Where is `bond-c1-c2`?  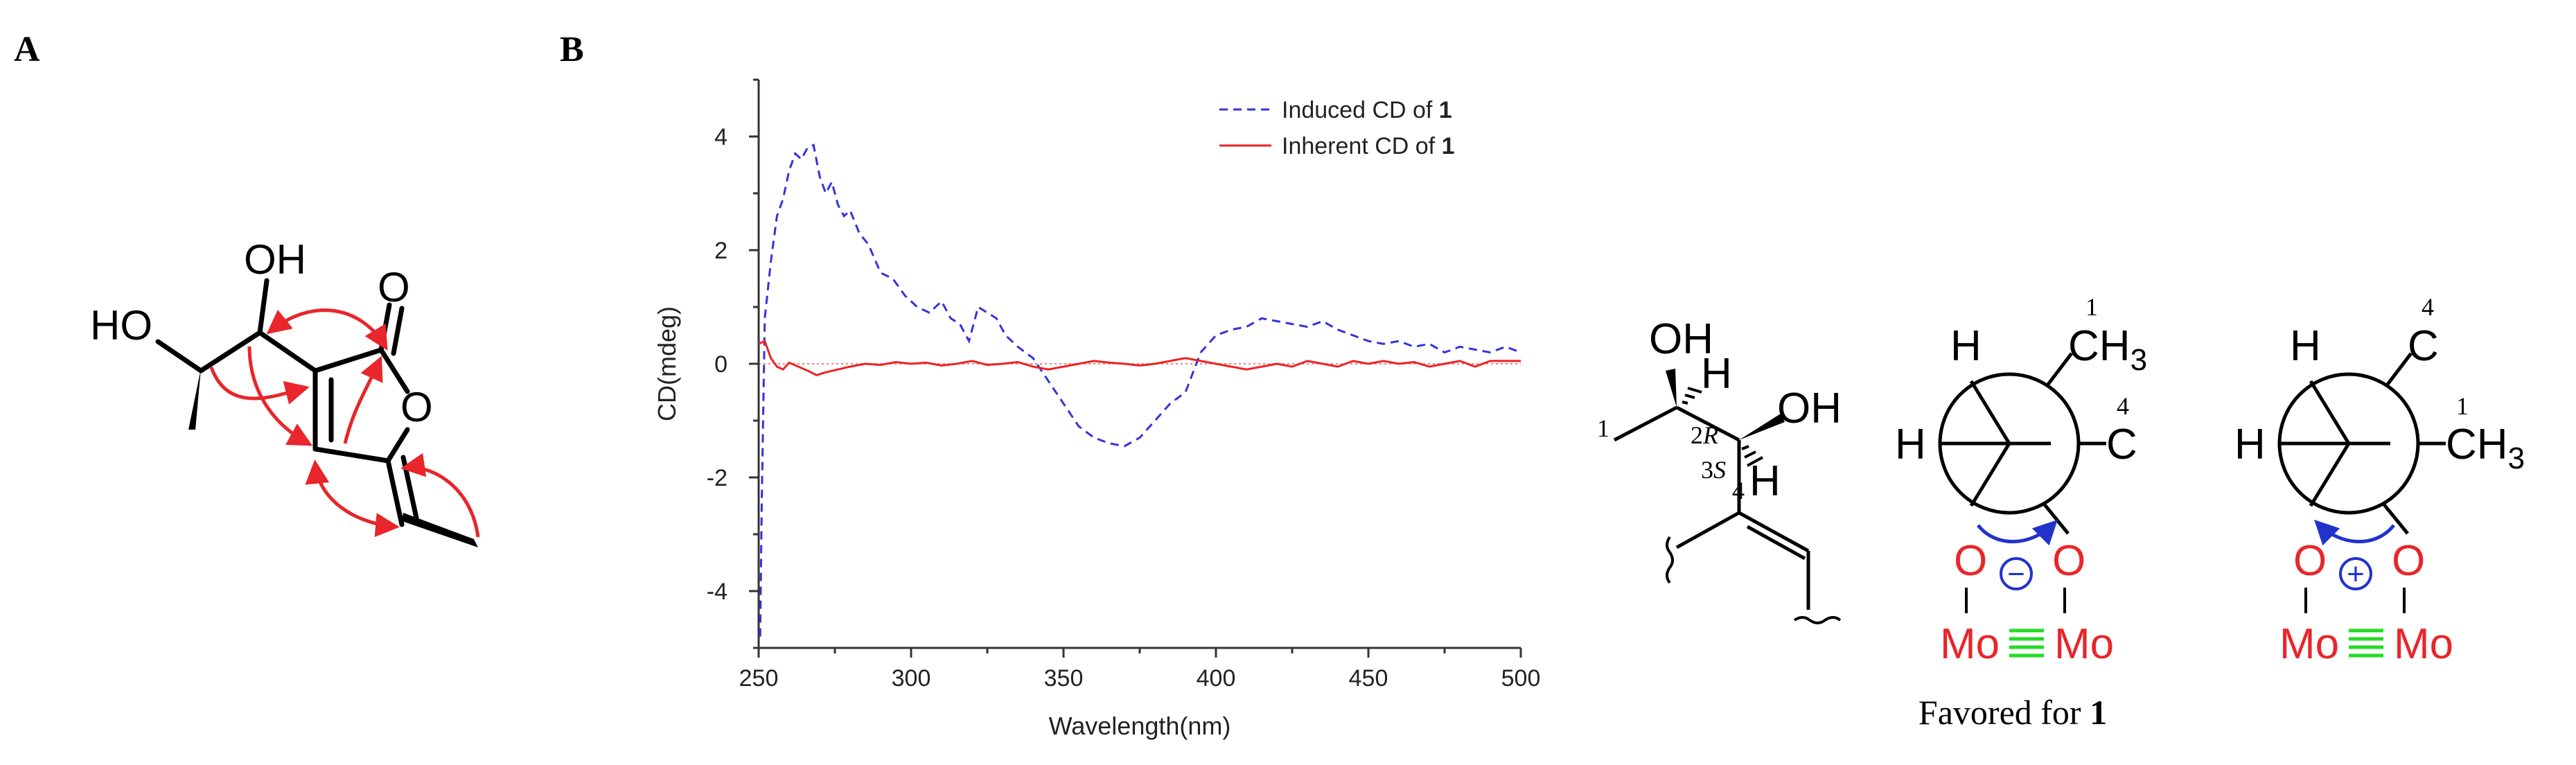
bond-c1-c2 is located at coordinates (1645, 423).